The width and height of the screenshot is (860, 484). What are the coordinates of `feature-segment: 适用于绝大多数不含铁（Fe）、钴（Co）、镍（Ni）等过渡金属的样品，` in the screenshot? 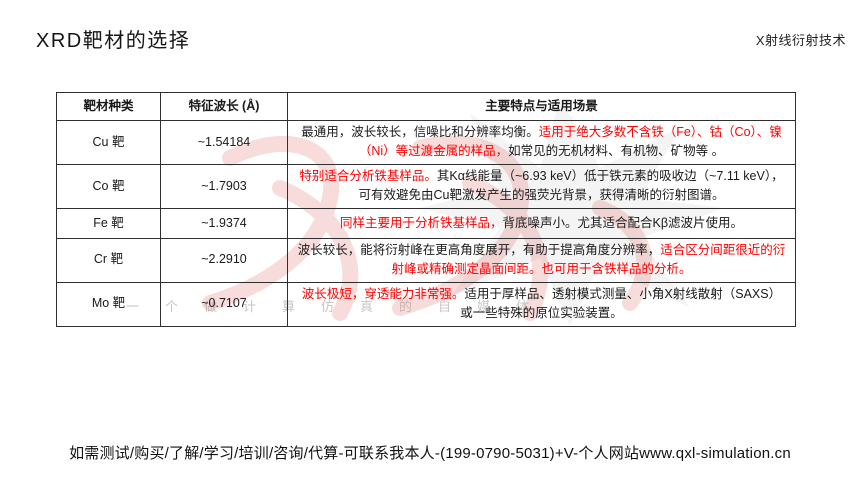 It's located at (570, 142).